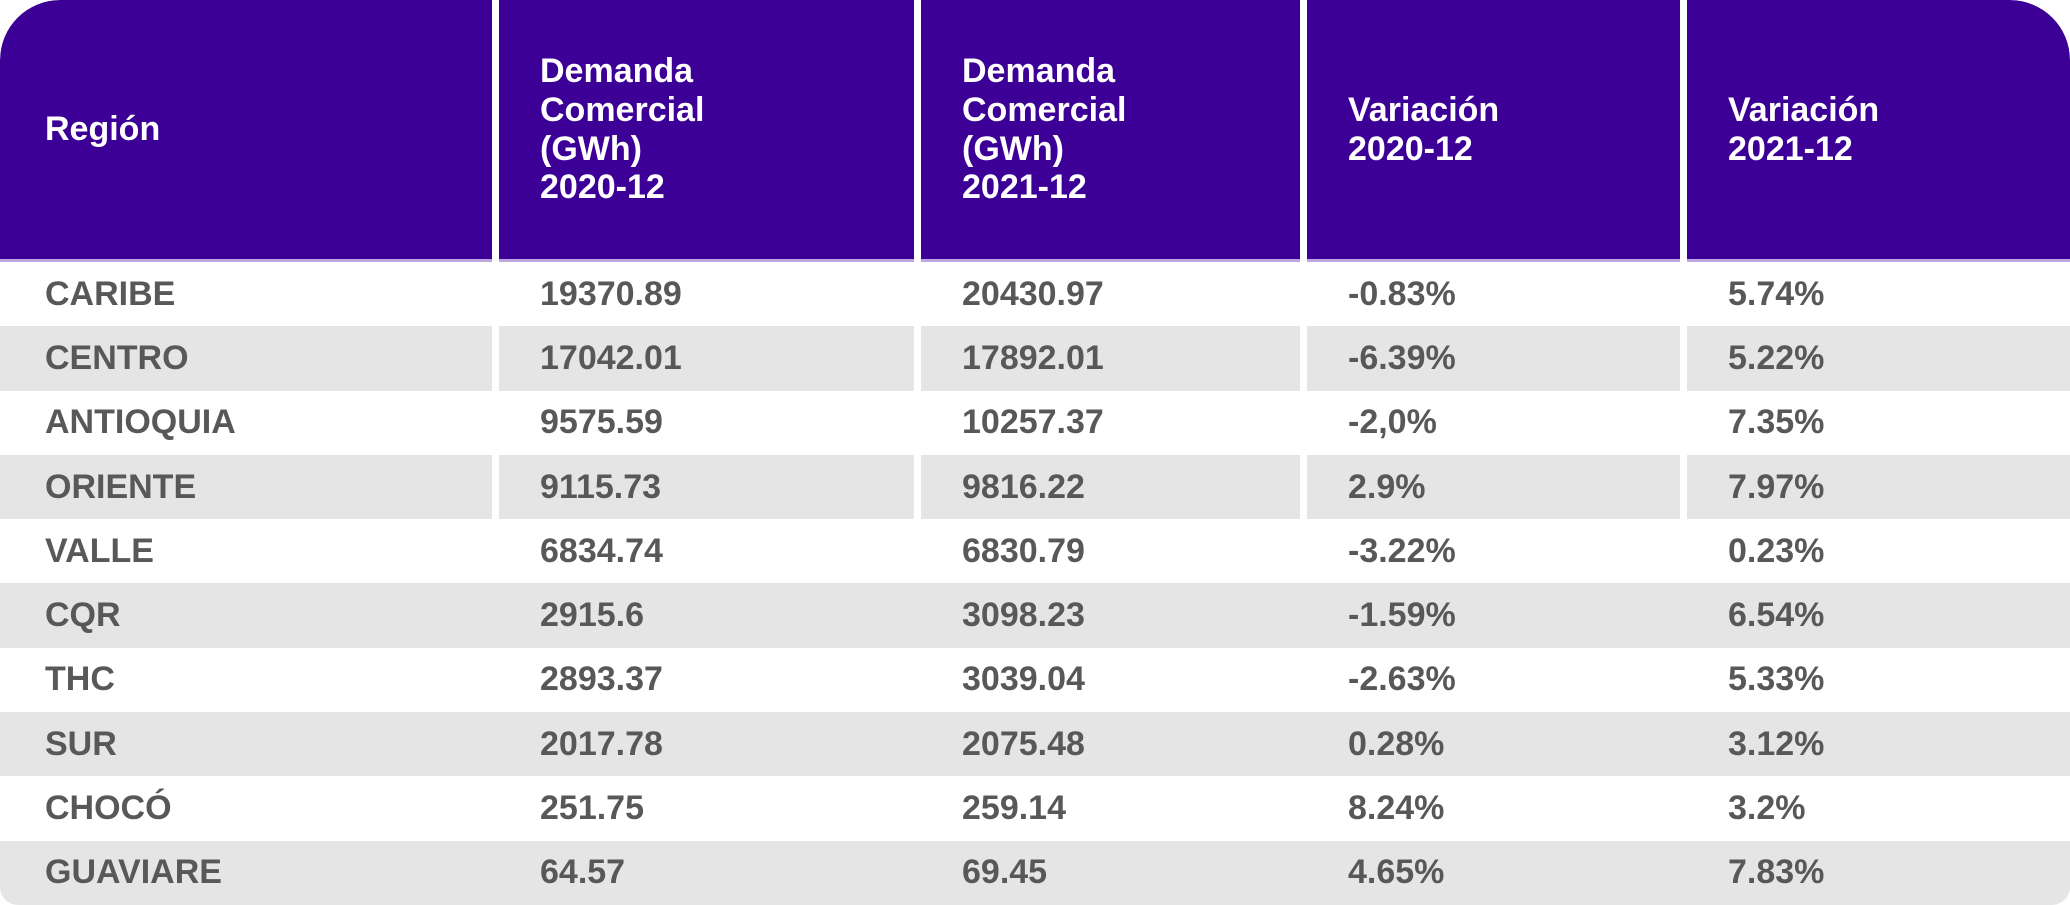 Image resolution: width=2070 pixels, height=905 pixels. What do you see at coordinates (601, 422) in the screenshot?
I see `demanda-2020-cell: 9575.59` at bounding box center [601, 422].